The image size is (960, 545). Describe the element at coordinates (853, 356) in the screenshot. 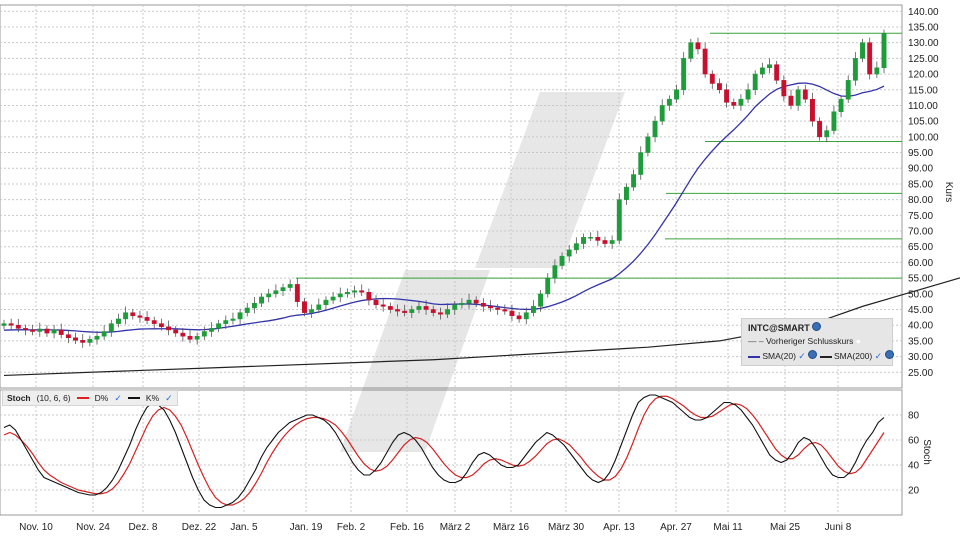

I see `legend-sma200-label: SMA(200)` at that location.